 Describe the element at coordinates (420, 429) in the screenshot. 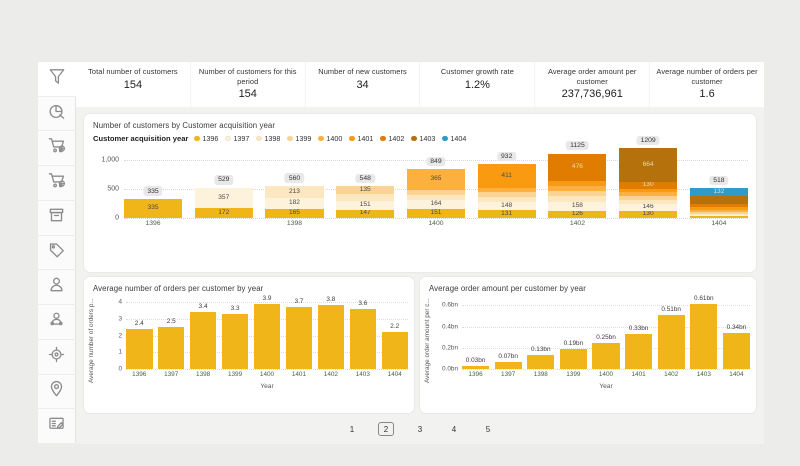

I see `pagination-page-3: 3` at that location.